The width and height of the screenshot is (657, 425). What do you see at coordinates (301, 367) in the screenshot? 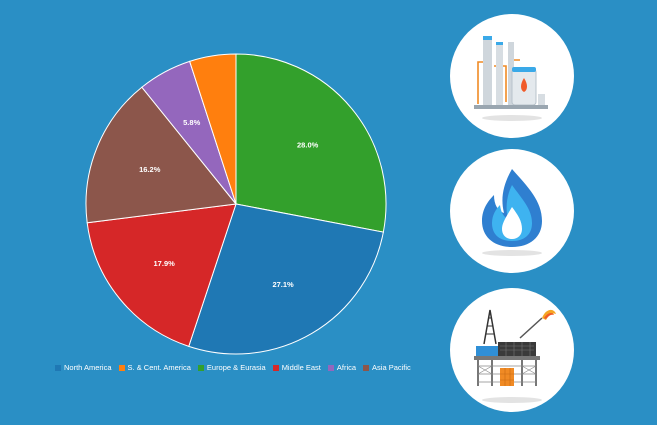
I see `legend-label: Middle East` at bounding box center [301, 367].